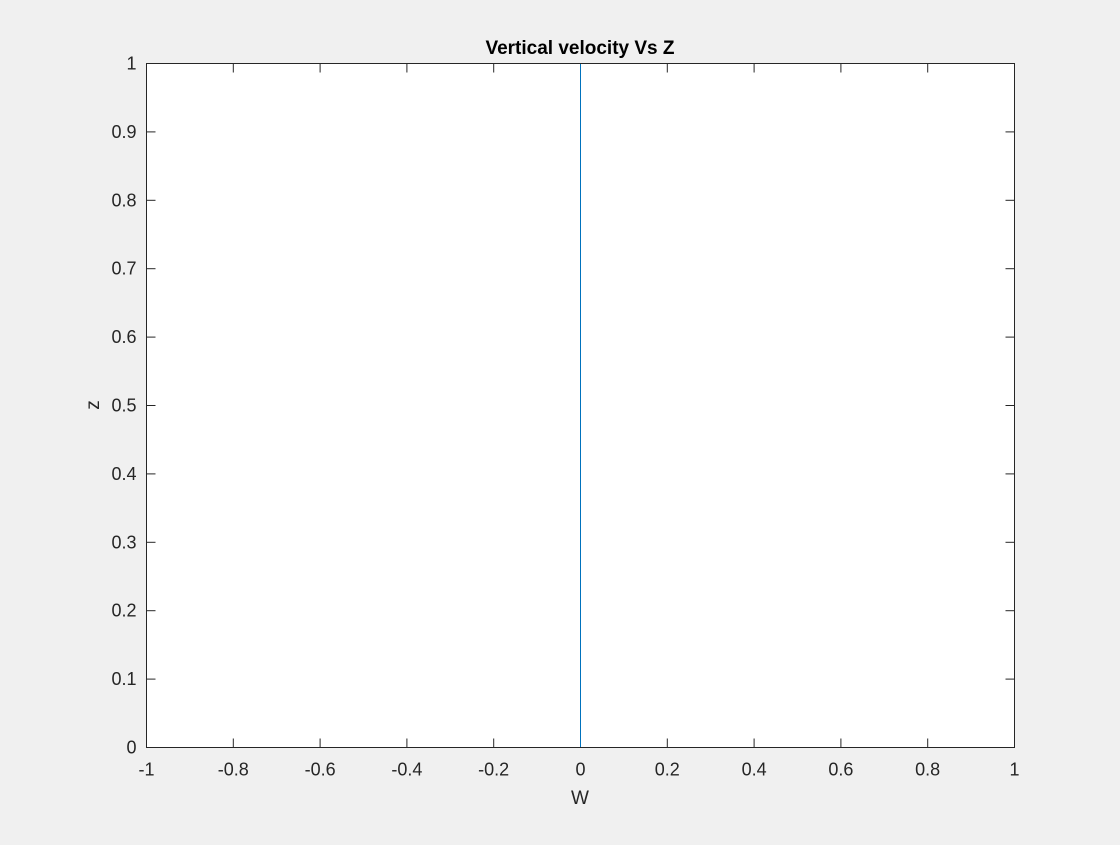 Image resolution: width=1120 pixels, height=845 pixels. Describe the element at coordinates (123, 337) in the screenshot. I see `y-tick-label: 0.6` at that location.